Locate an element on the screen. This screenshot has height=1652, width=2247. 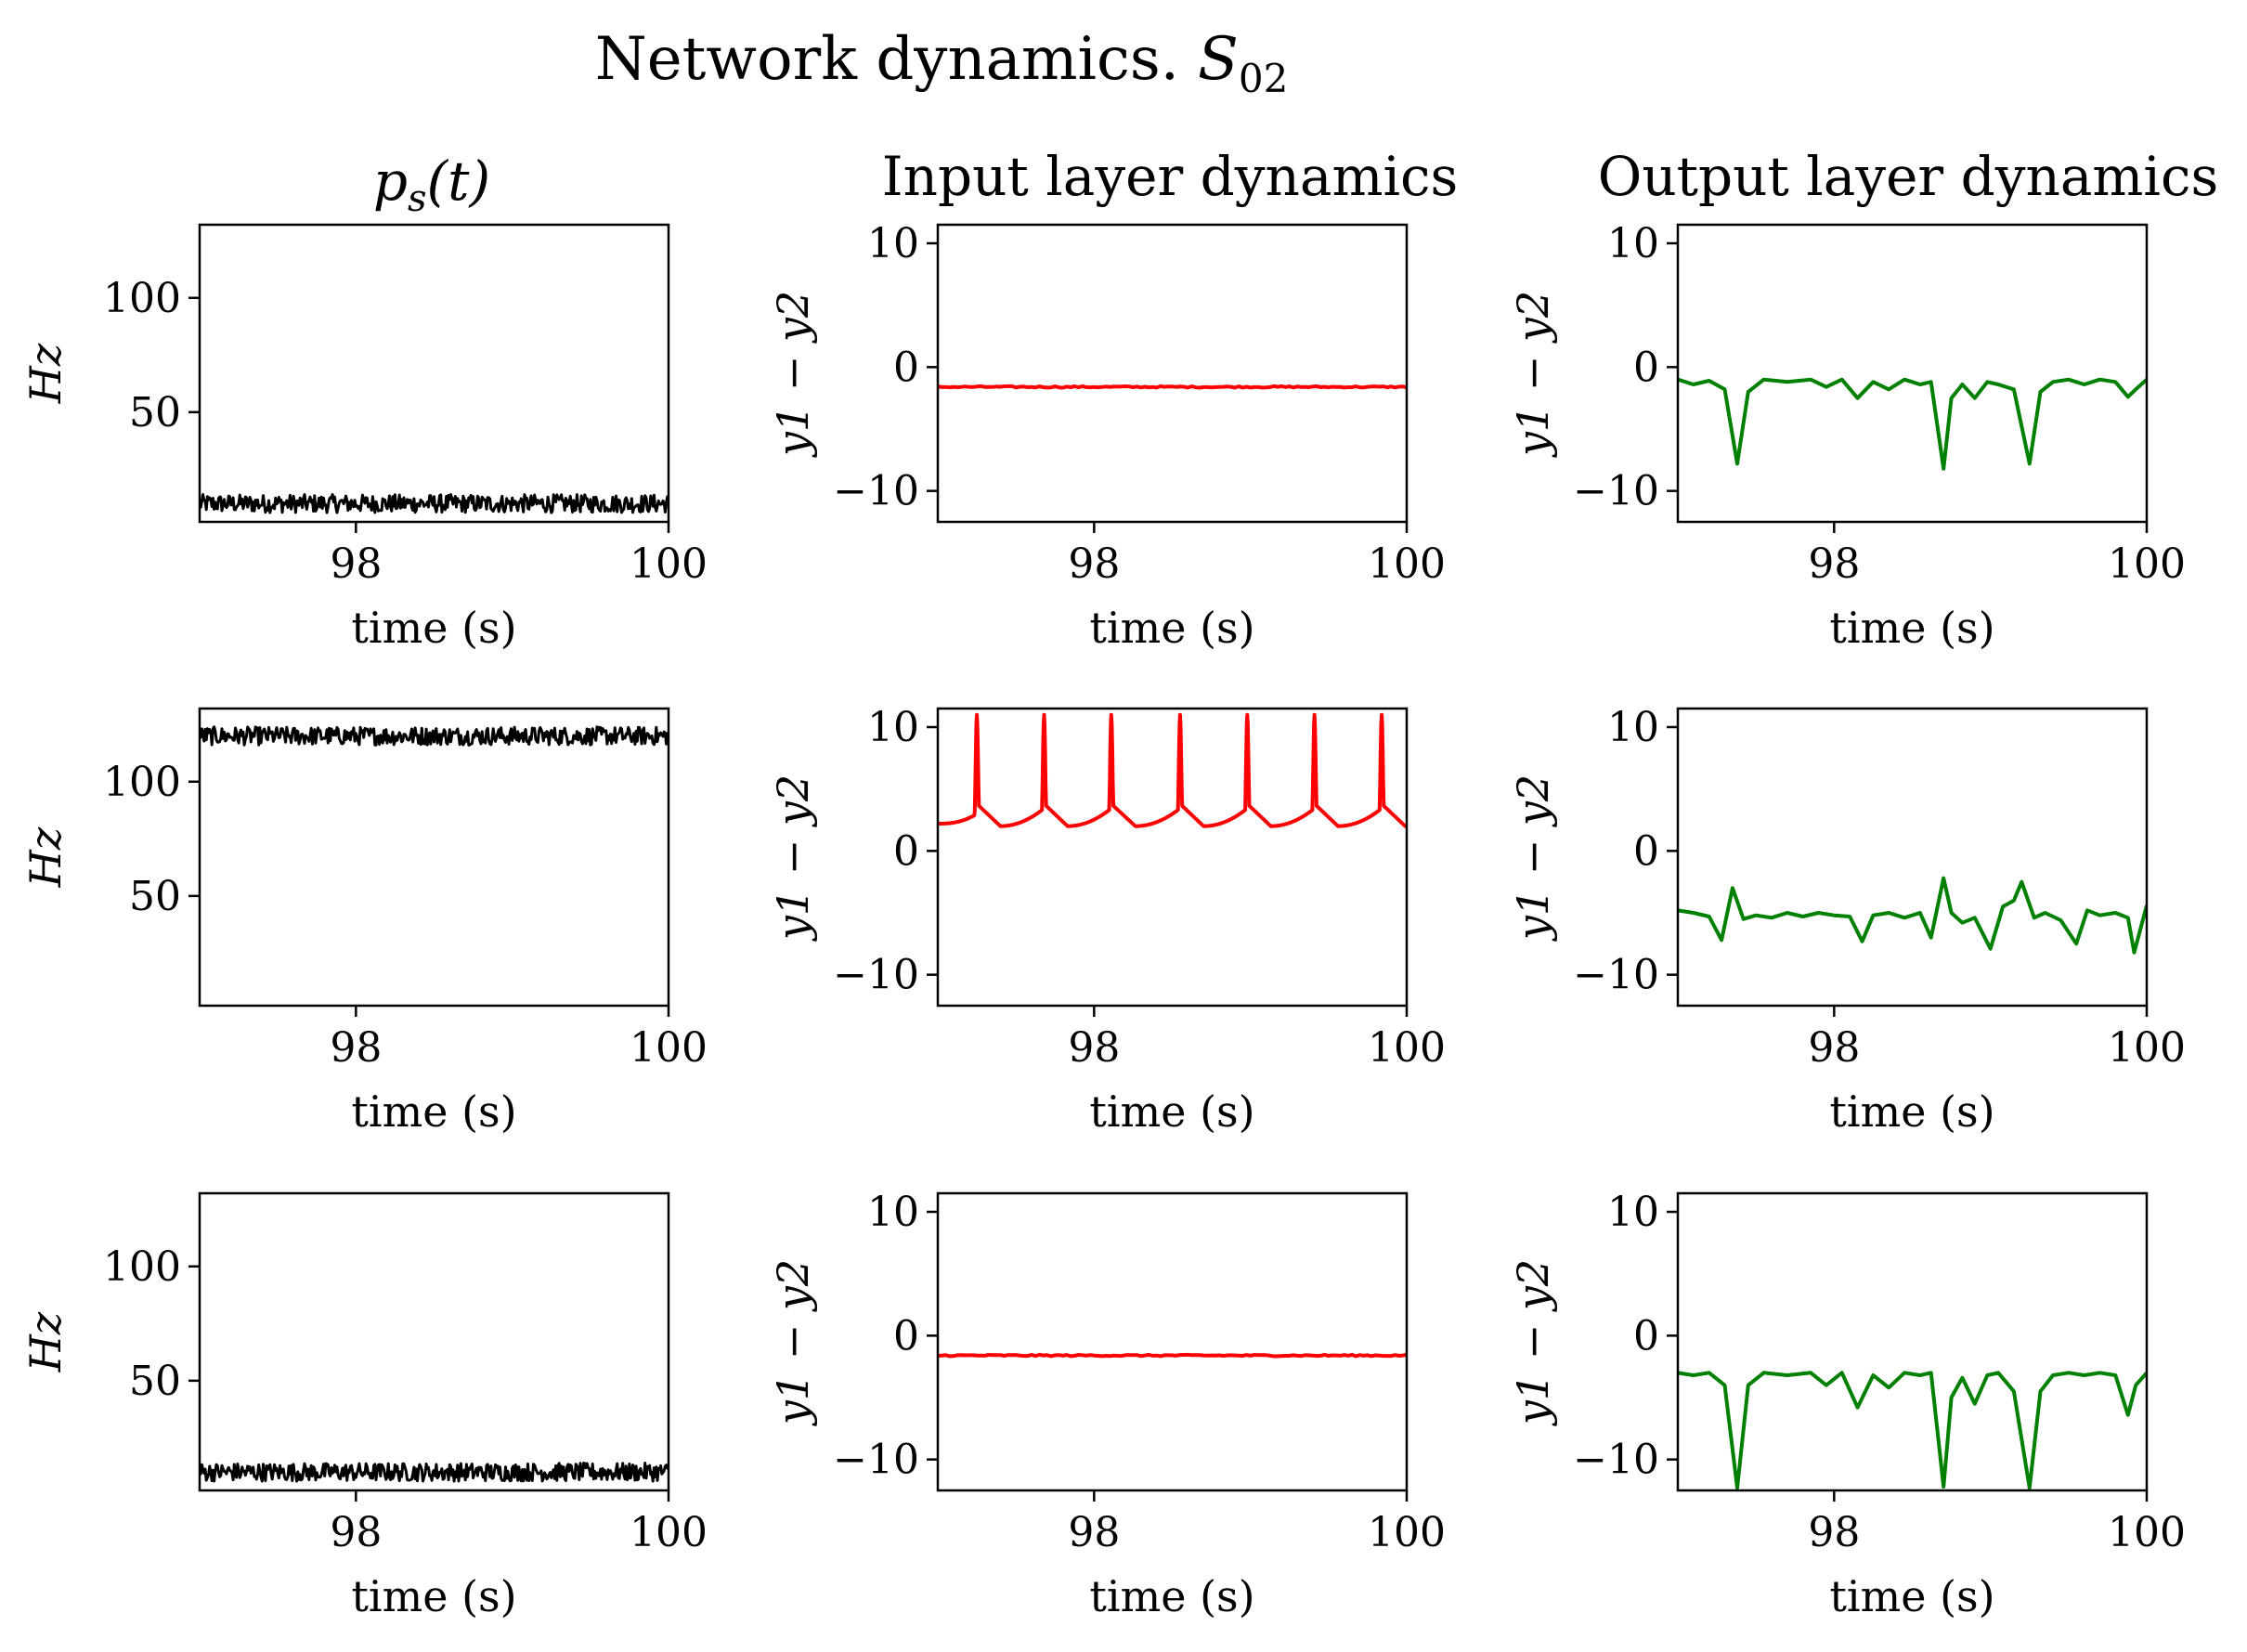
subplot-r2-c1: 98 100 50 100 time (s) Hz is located at coordinates (364, 922).